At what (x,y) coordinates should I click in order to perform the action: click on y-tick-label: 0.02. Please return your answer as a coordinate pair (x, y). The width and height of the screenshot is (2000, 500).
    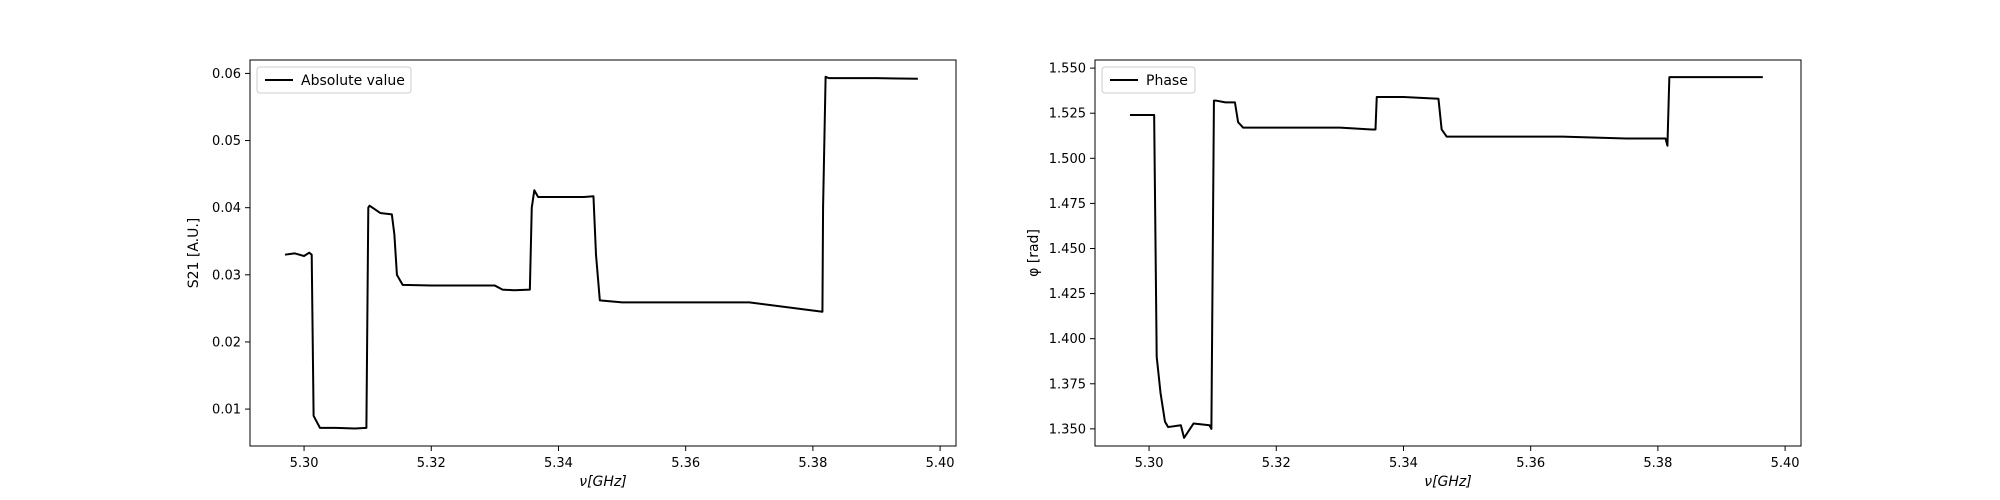
    Looking at the image, I should click on (226, 342).